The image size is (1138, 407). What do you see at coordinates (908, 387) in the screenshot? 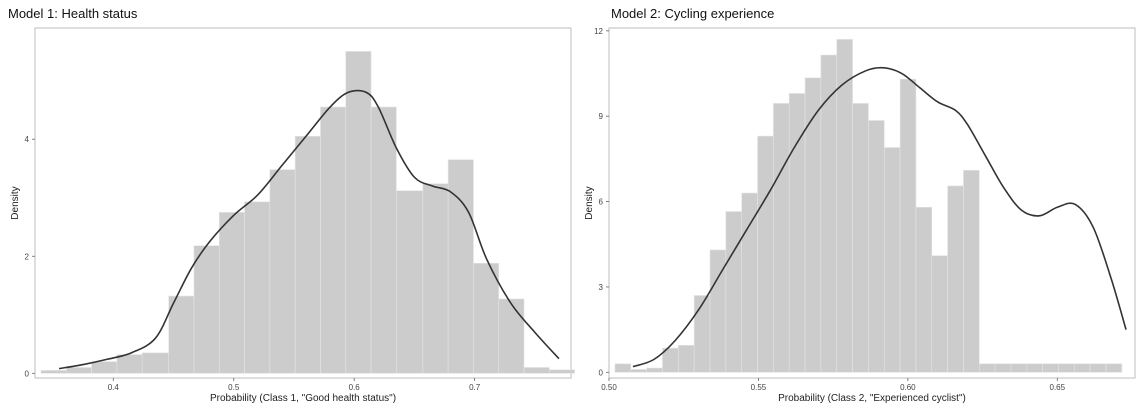
I see `x-tick-label: 0.60` at bounding box center [908, 387].